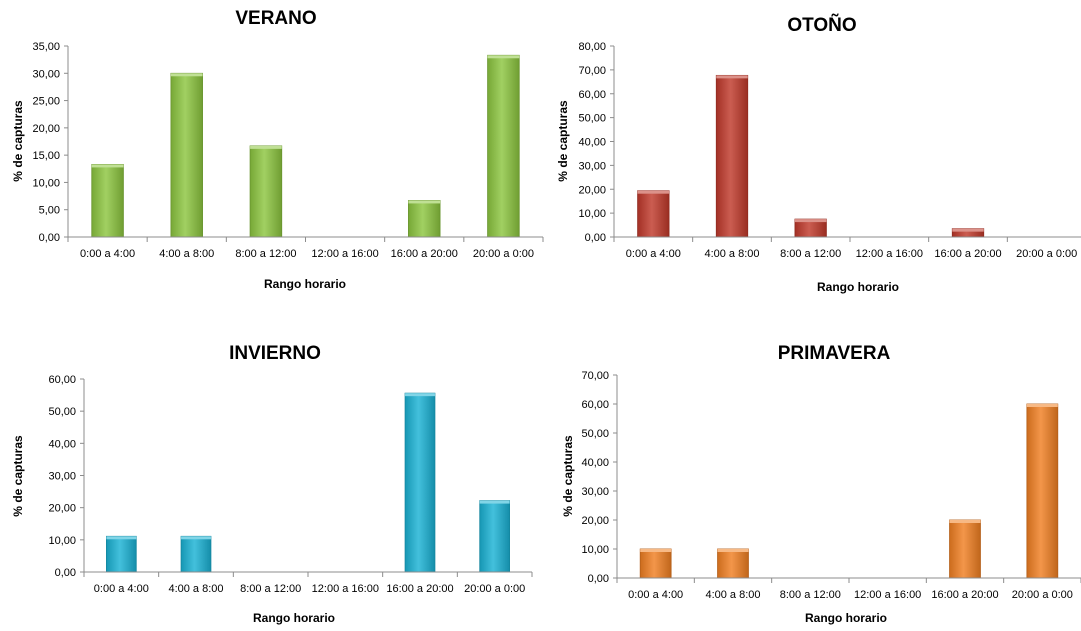 Image resolution: width=1081 pixels, height=631 pixels. Describe the element at coordinates (275, 353) in the screenshot. I see `chart-title: INVIERNO` at that location.